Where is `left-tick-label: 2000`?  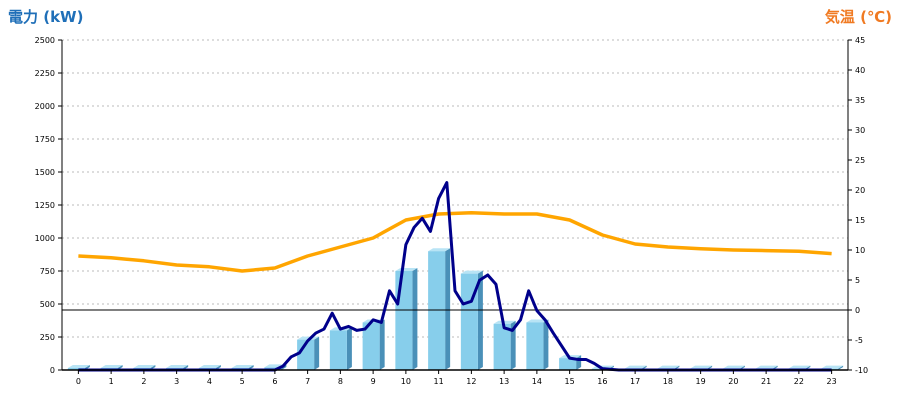 left-tick-label: 2000 is located at coordinates (45, 106).